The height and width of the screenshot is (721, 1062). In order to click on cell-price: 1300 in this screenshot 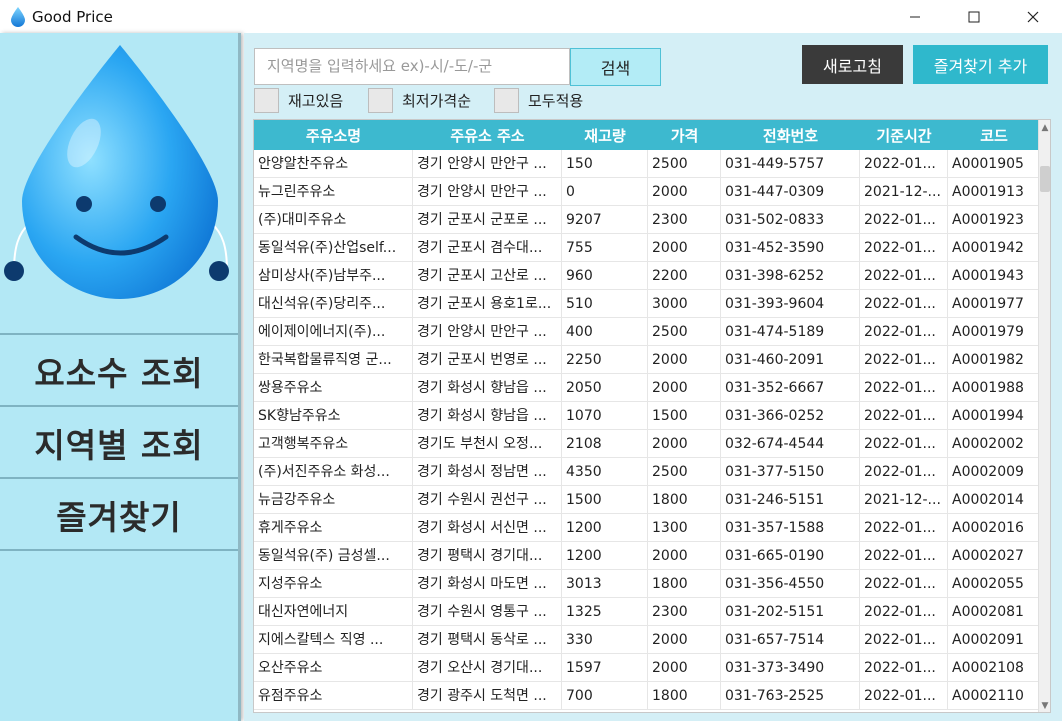, I will do `click(684, 528)`.